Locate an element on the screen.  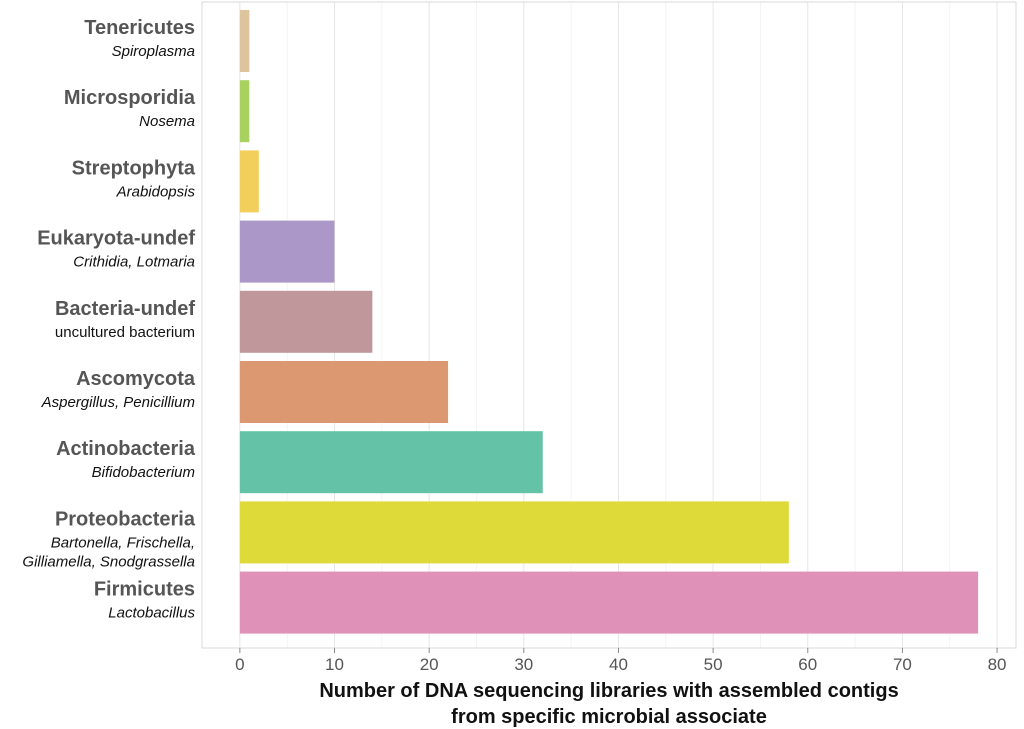
category-label: Eukaryota-undef is located at coordinates (116, 239).